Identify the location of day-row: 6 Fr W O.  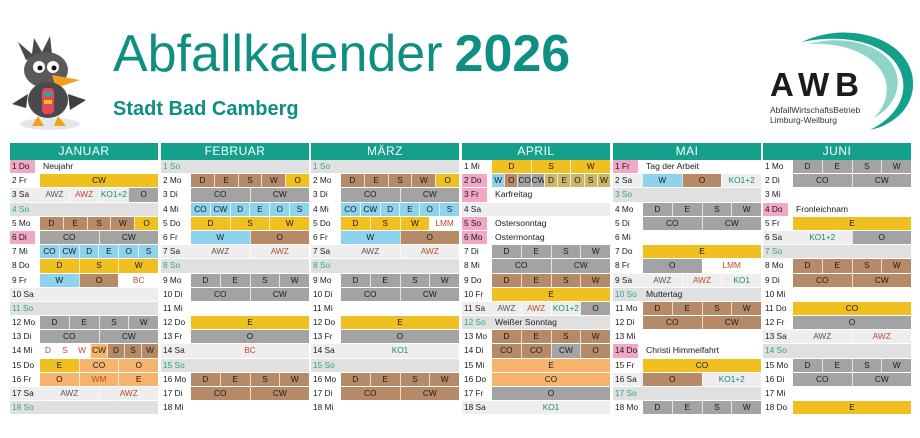
(235, 238).